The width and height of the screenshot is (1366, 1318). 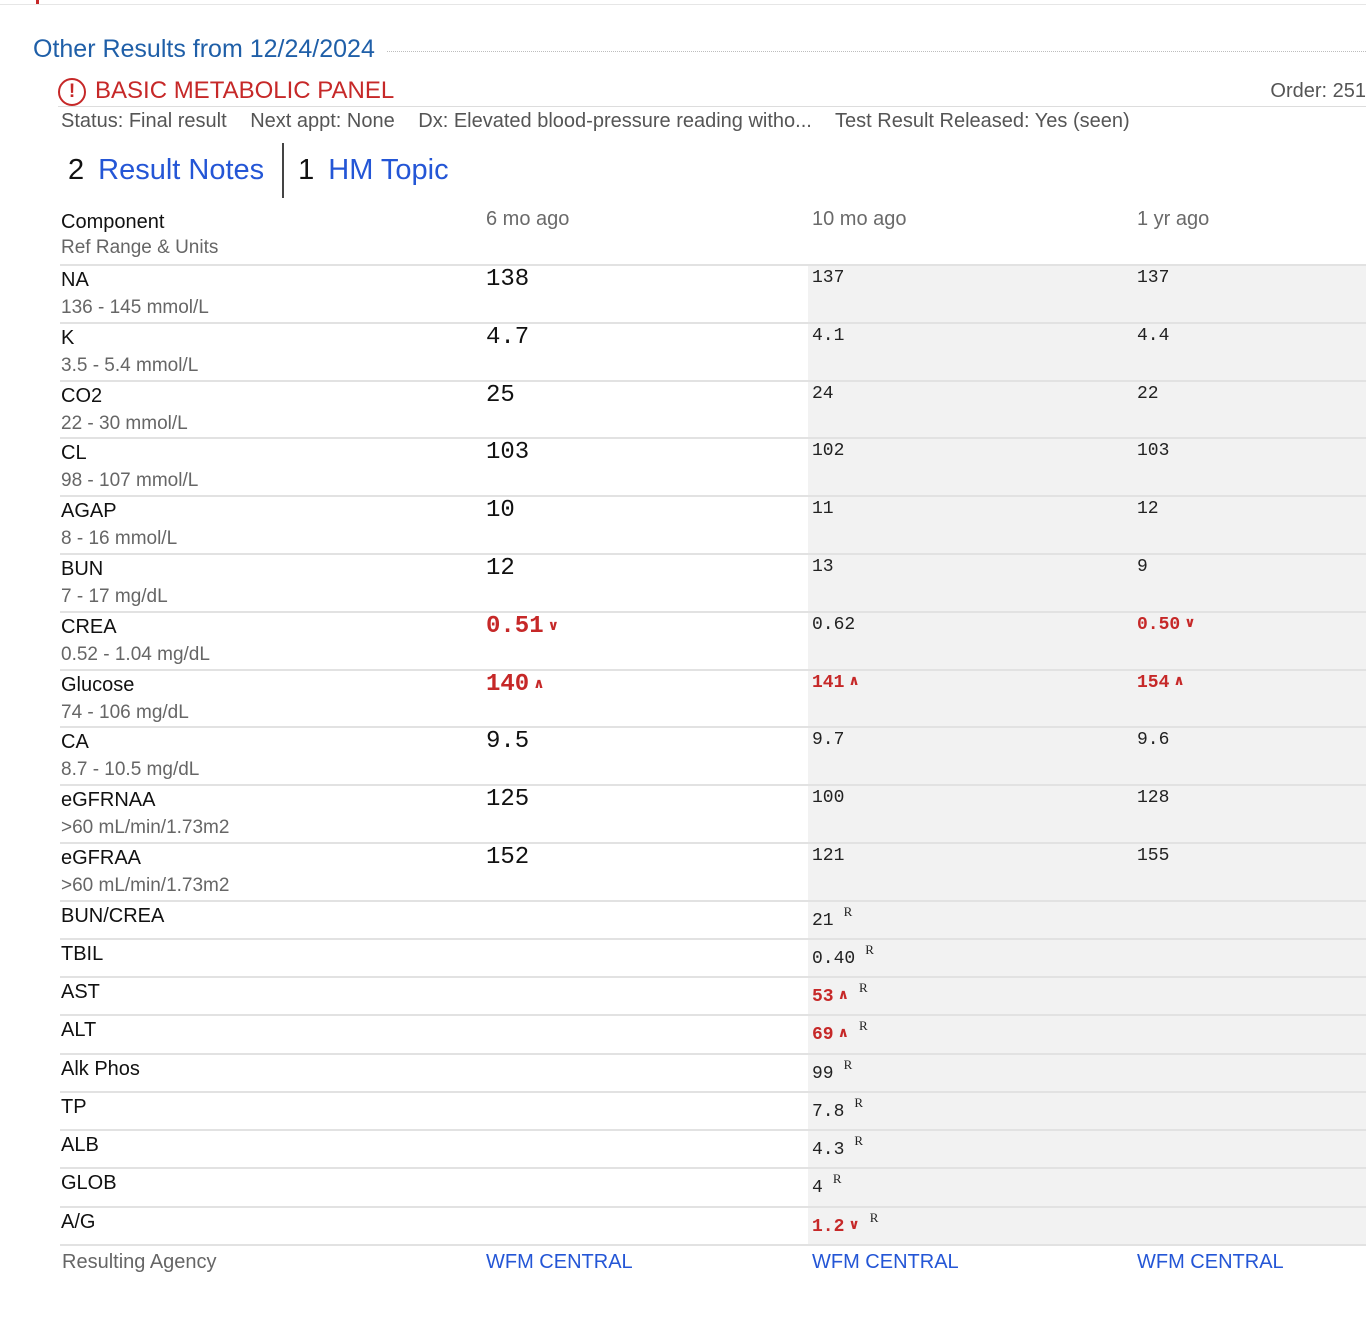 I want to click on result-value-text: 102, so click(x=828, y=451).